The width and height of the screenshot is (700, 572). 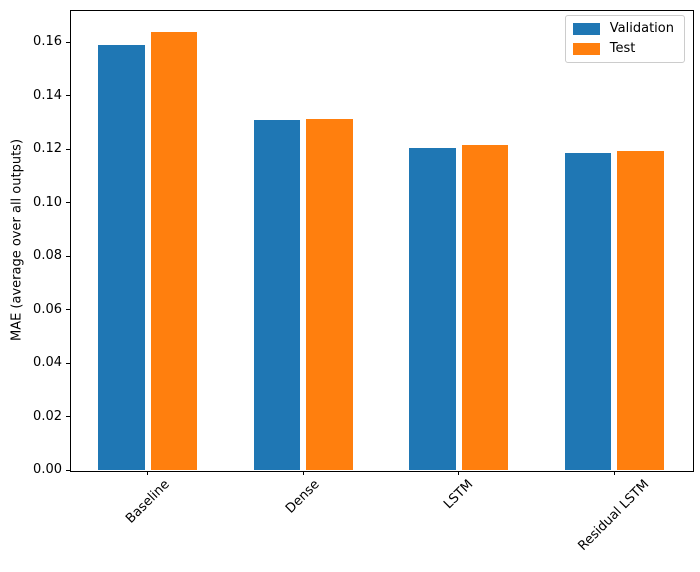 I want to click on y-tick-label: 0.12, so click(x=47, y=149).